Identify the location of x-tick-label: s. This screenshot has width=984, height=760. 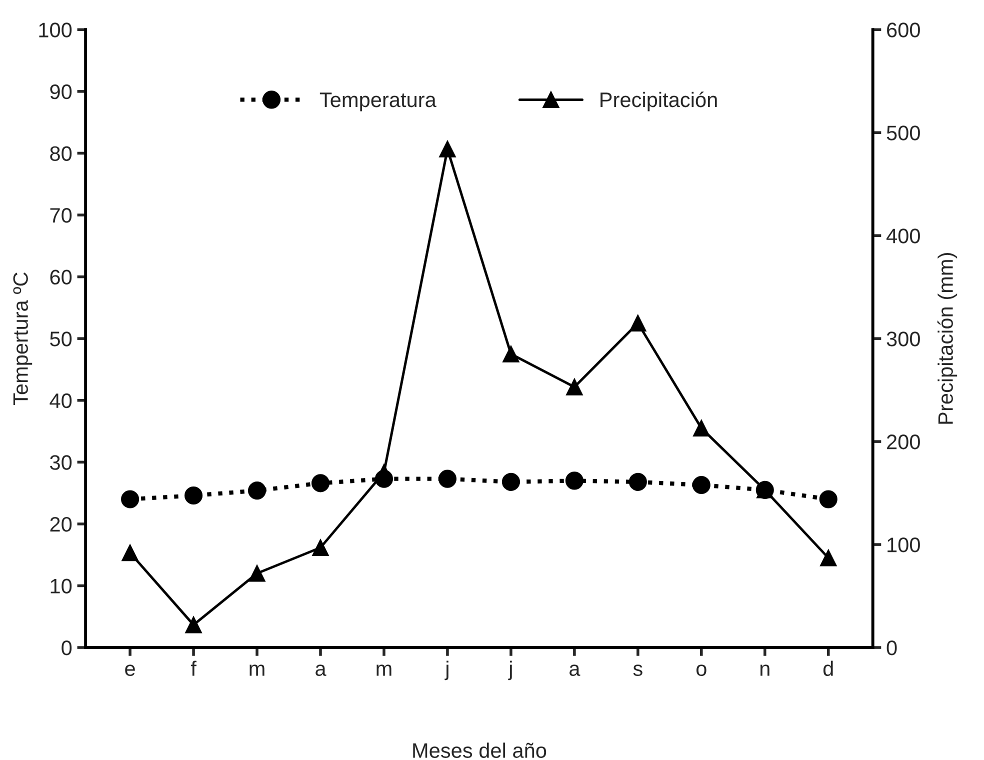
(637, 670).